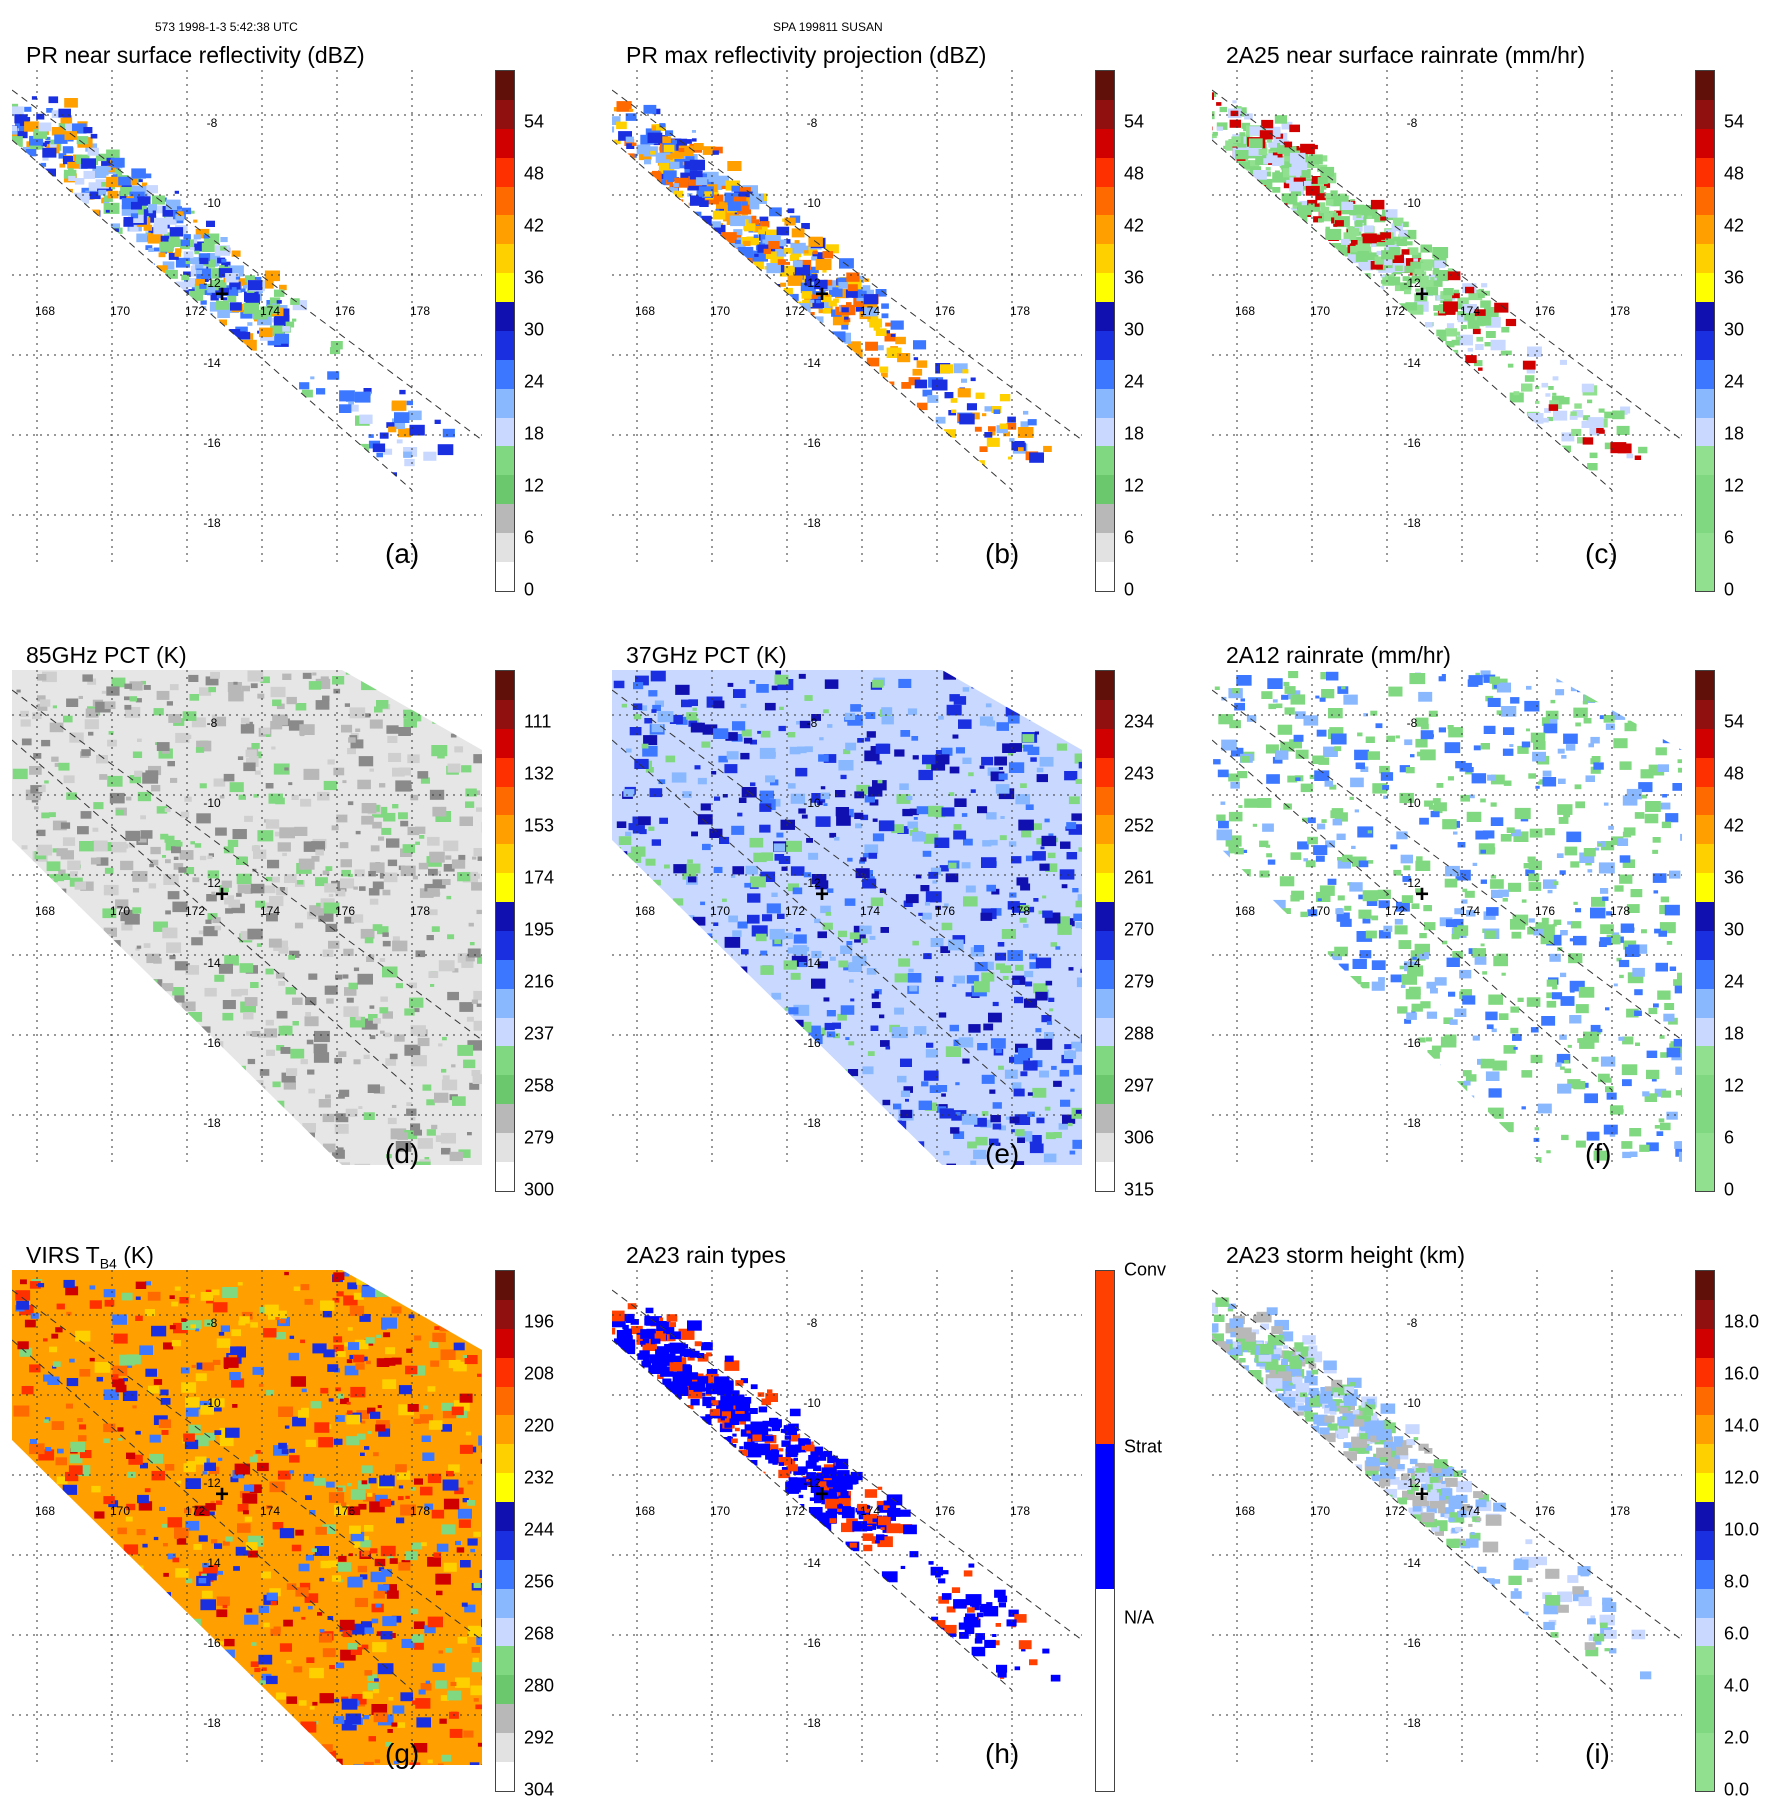  What do you see at coordinates (1143, 1446) in the screenshot?
I see `colorbar-tick-label: Strat` at bounding box center [1143, 1446].